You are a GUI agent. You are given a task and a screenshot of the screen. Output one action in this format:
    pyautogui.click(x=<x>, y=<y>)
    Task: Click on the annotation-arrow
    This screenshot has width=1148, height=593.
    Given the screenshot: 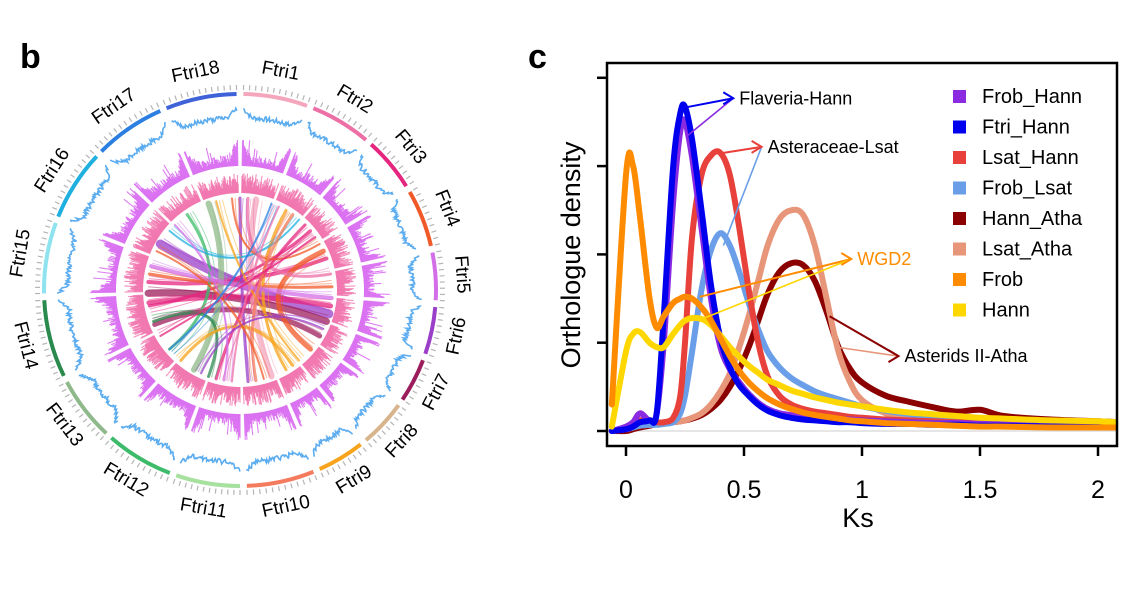 What is the action you would take?
    pyautogui.click(x=864, y=336)
    